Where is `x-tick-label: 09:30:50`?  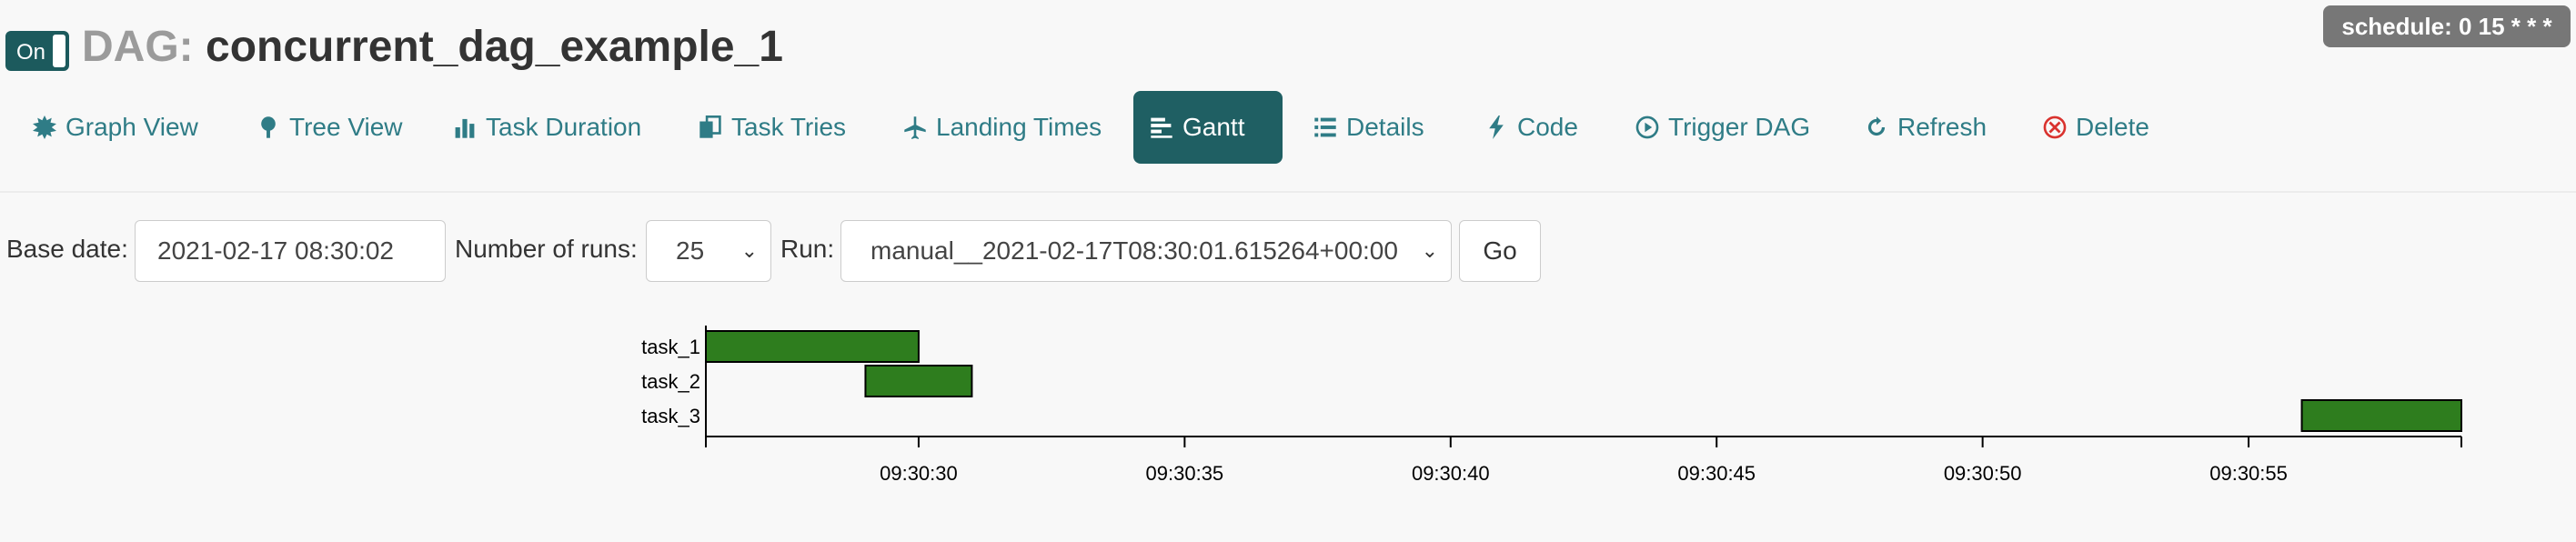 x-tick-label: 09:30:50 is located at coordinates (1983, 473).